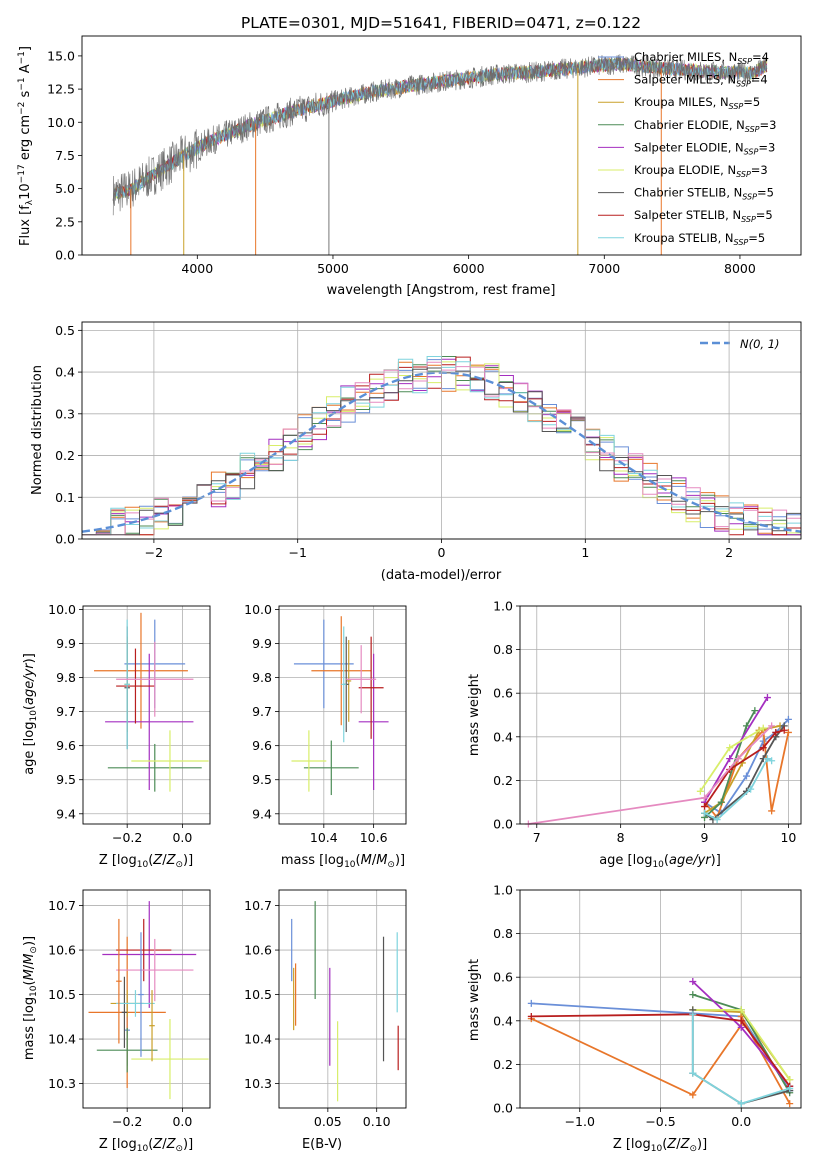 The height and width of the screenshot is (1170, 819). I want to click on z-age-ytick-label: 9.6, so click(66, 745).